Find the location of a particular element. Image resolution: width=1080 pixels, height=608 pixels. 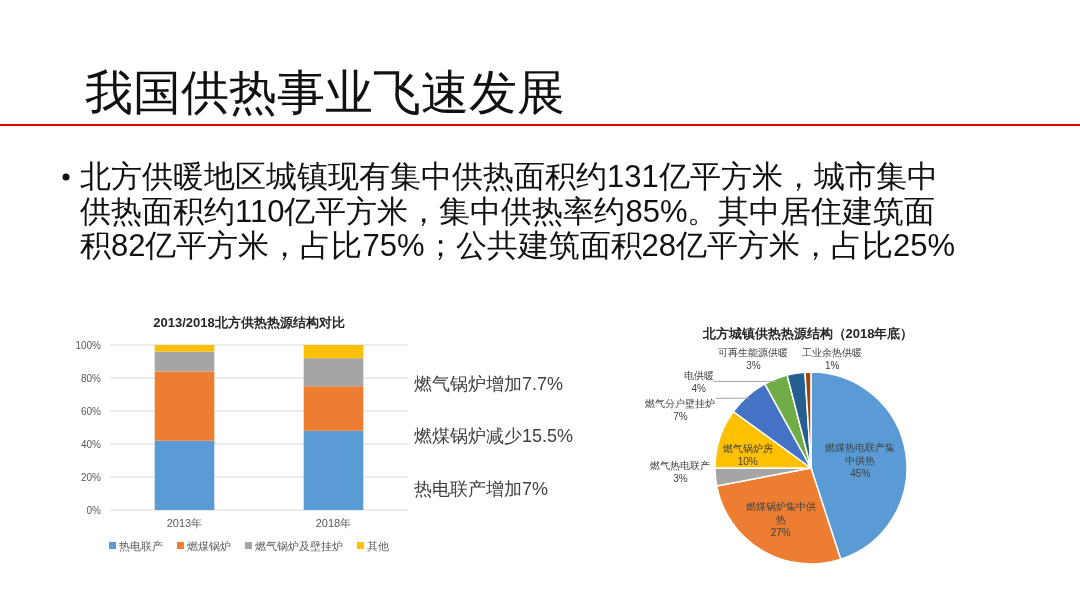

slice-label: 燃煤锅炉集中供热 is located at coordinates (780, 512).